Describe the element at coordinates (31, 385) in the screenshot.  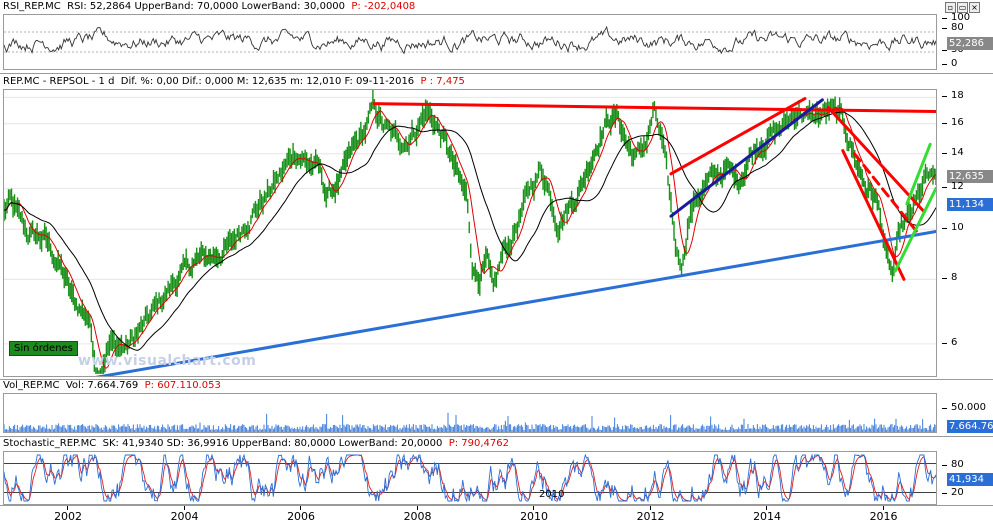
I see `volume-title: Vol_REP.MC` at that location.